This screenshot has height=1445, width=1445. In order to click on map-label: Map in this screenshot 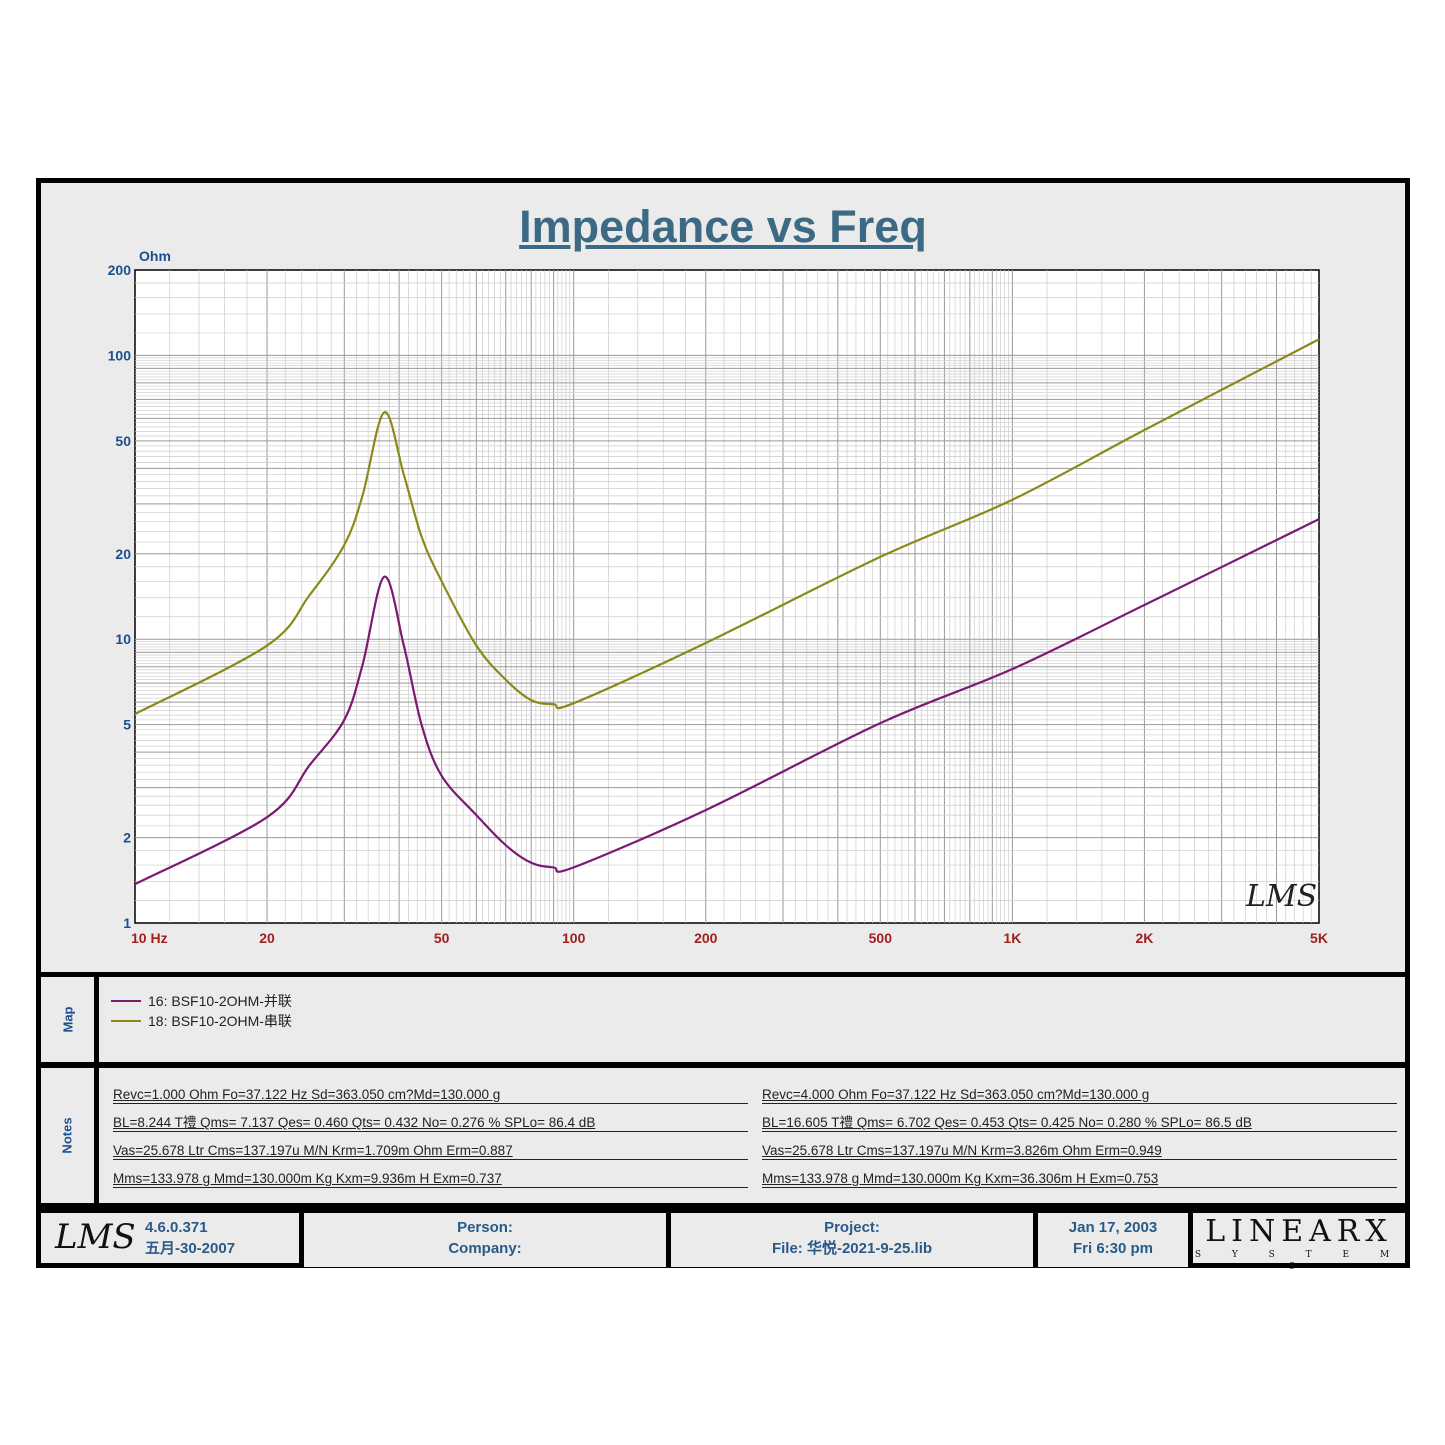, I will do `click(67, 1019)`.